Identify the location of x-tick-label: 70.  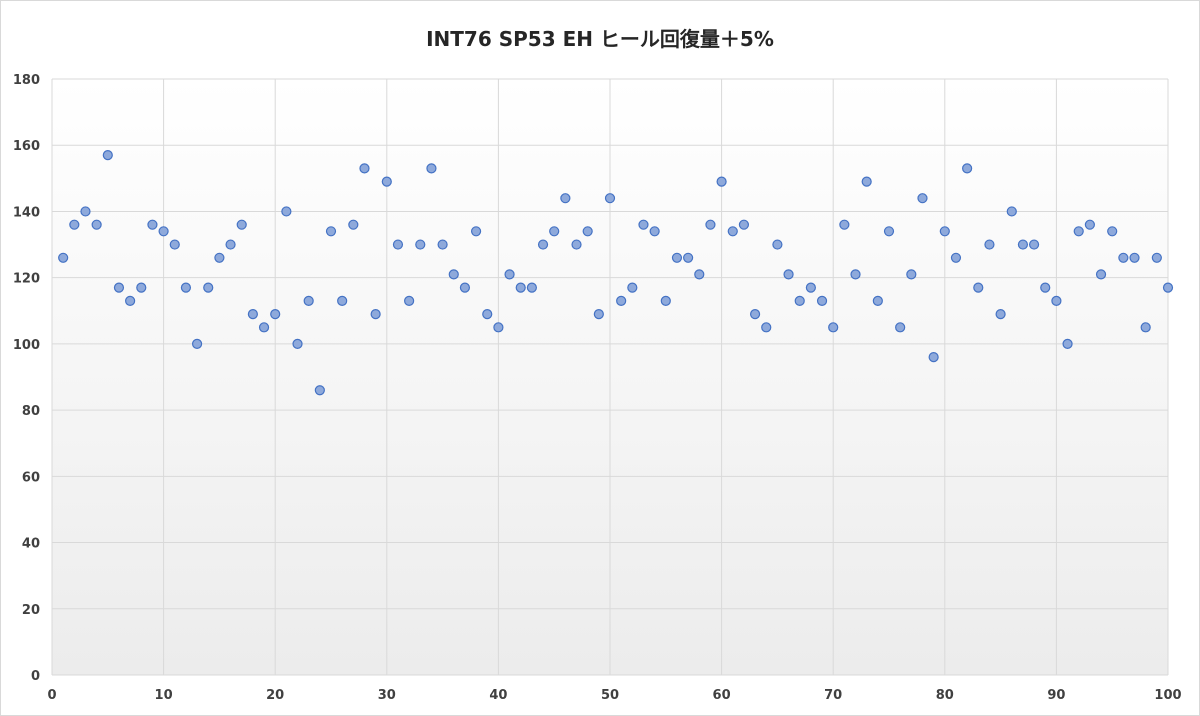
(833, 695).